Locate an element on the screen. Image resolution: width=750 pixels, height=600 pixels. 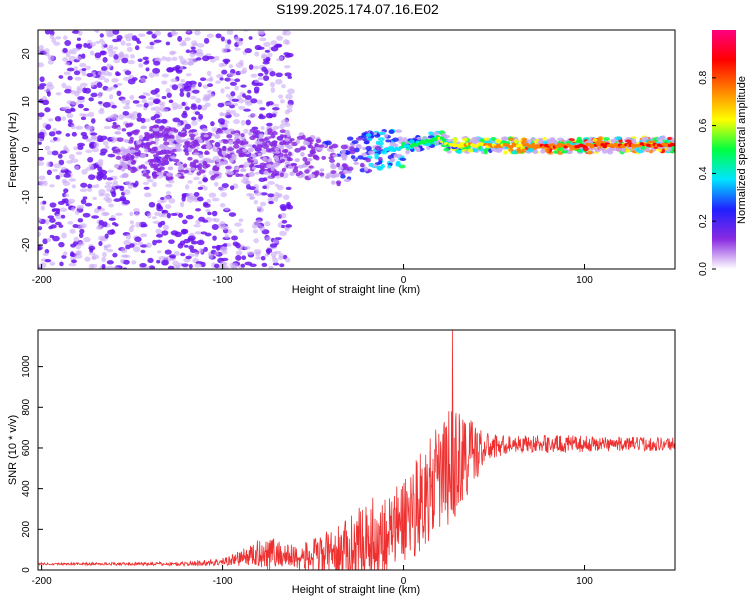
colorbar-tick-label: 0.2 is located at coordinates (703, 221).